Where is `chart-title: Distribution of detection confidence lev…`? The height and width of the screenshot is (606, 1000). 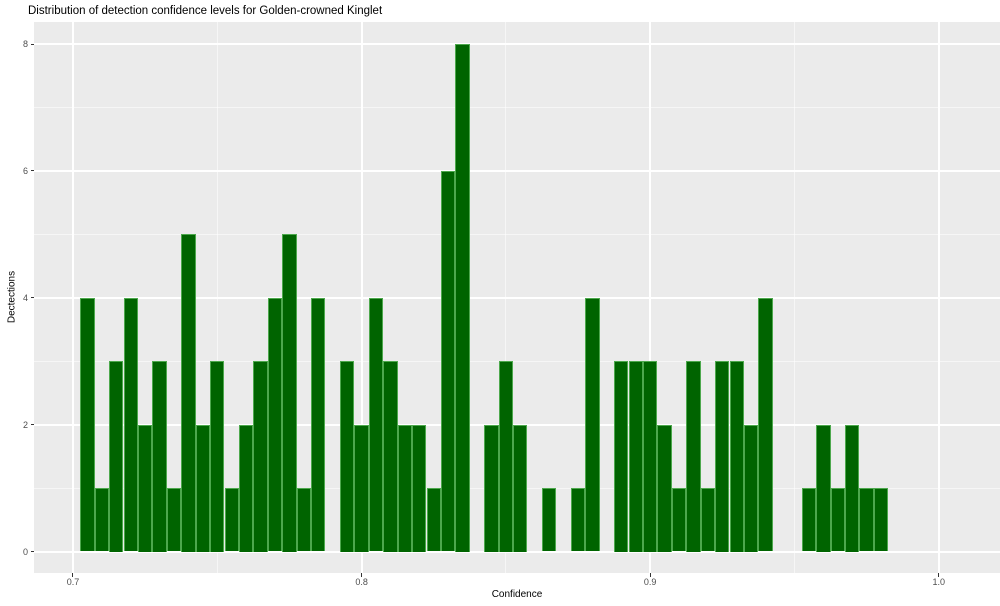 chart-title: Distribution of detection confidence lev… is located at coordinates (205, 11).